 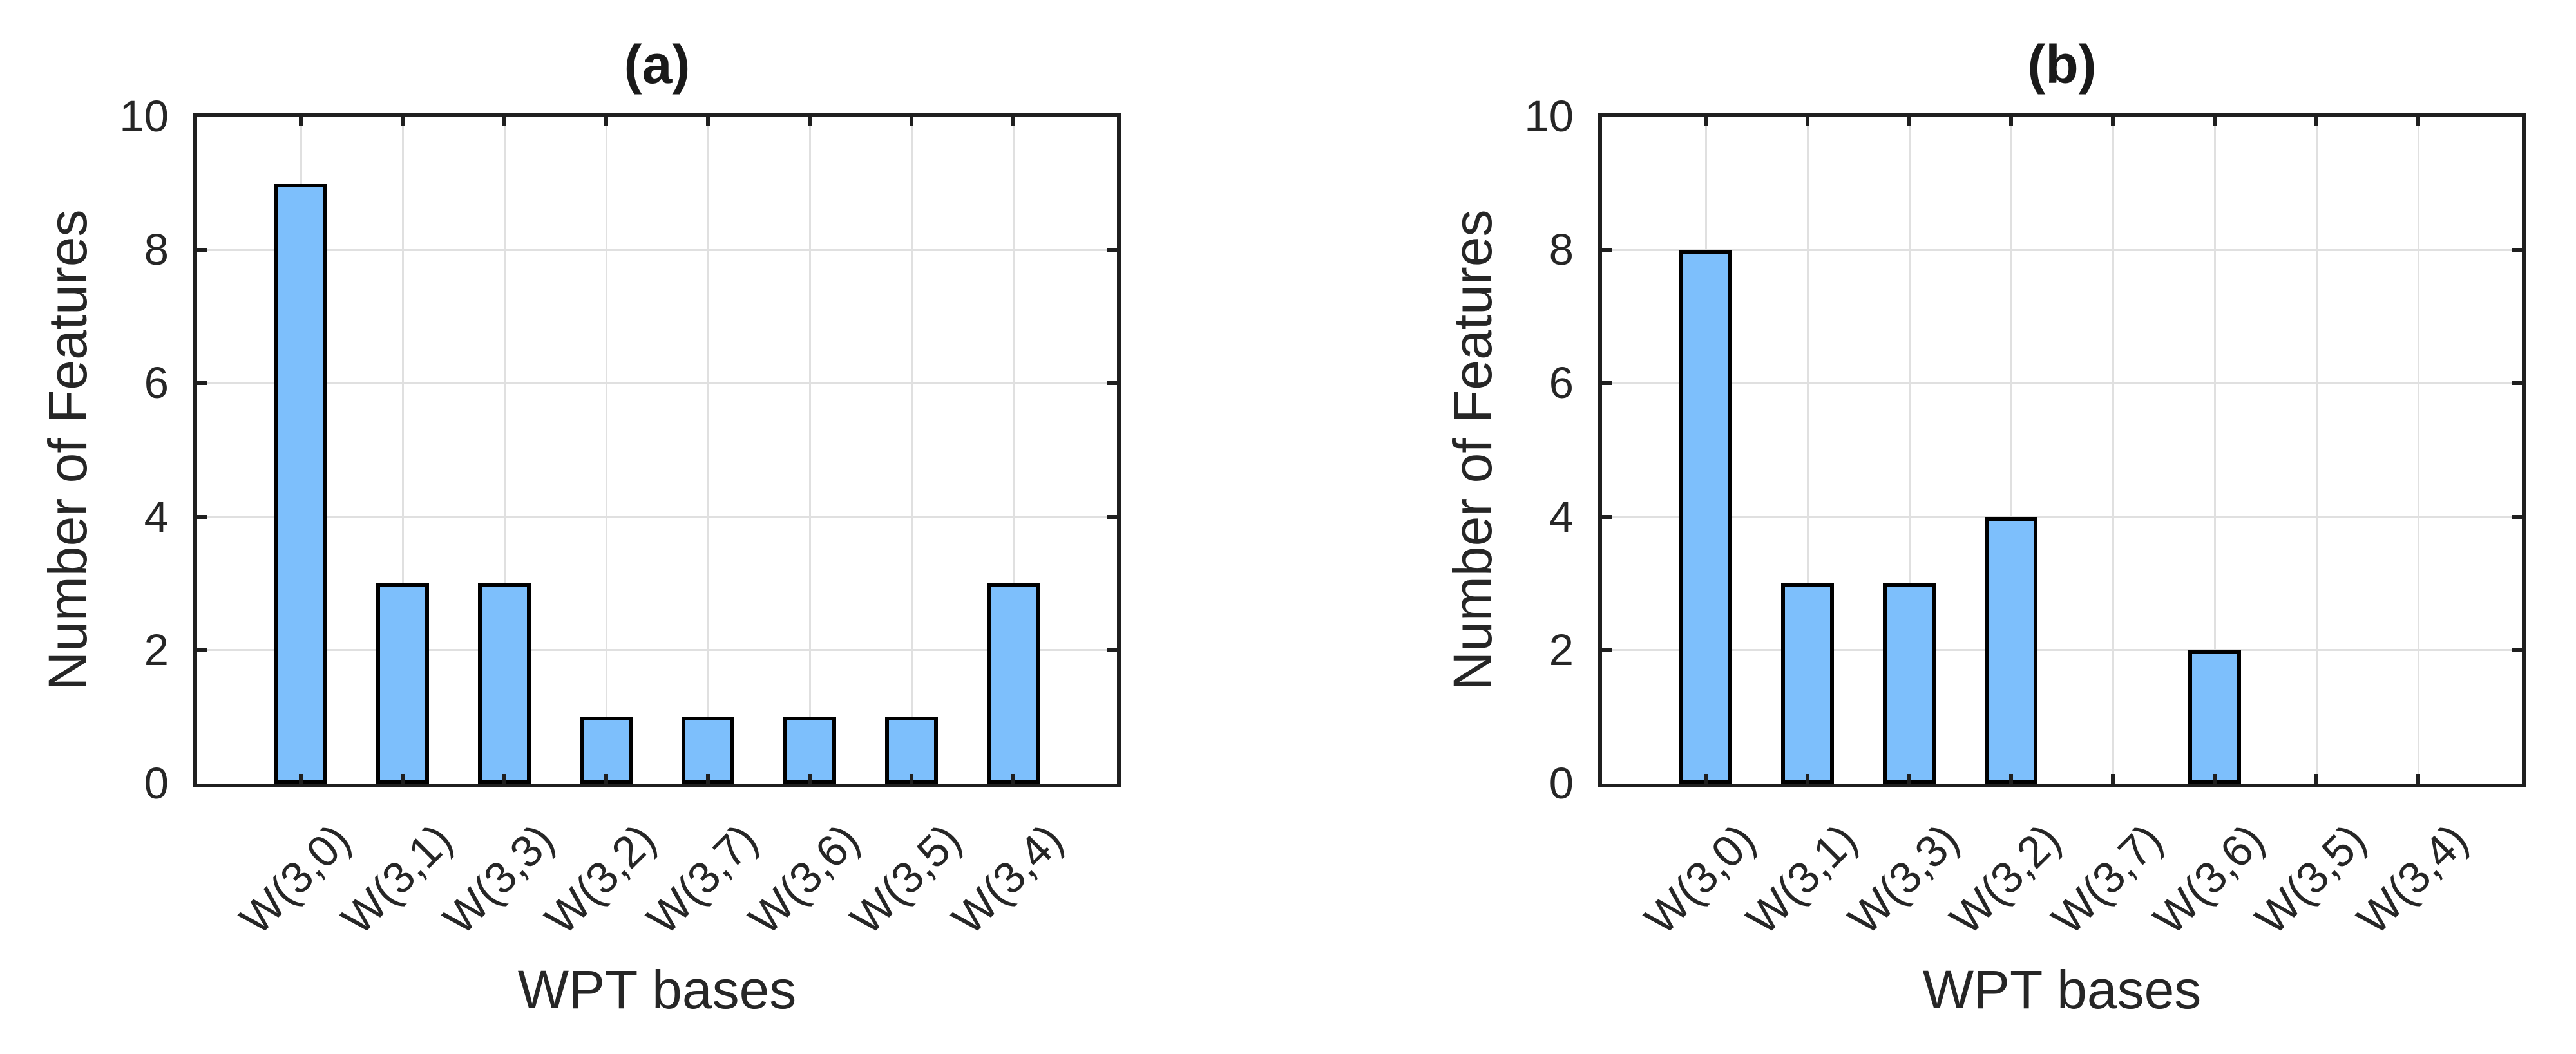 I want to click on chart-a-y-axis-label: Number of Features, so click(x=67, y=450).